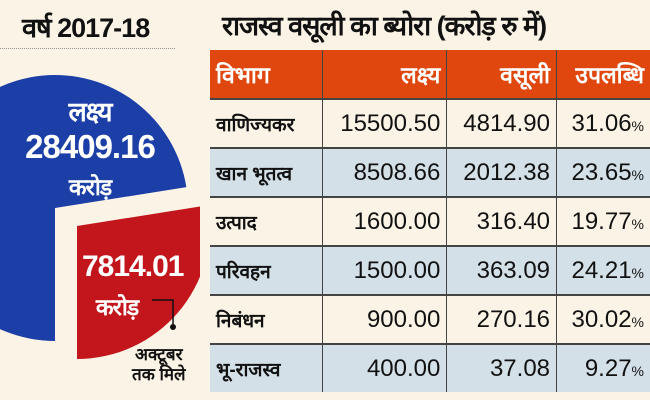 The height and width of the screenshot is (400, 650). What do you see at coordinates (117, 307) in the screenshot?
I see `collected-unit: करोड़` at bounding box center [117, 307].